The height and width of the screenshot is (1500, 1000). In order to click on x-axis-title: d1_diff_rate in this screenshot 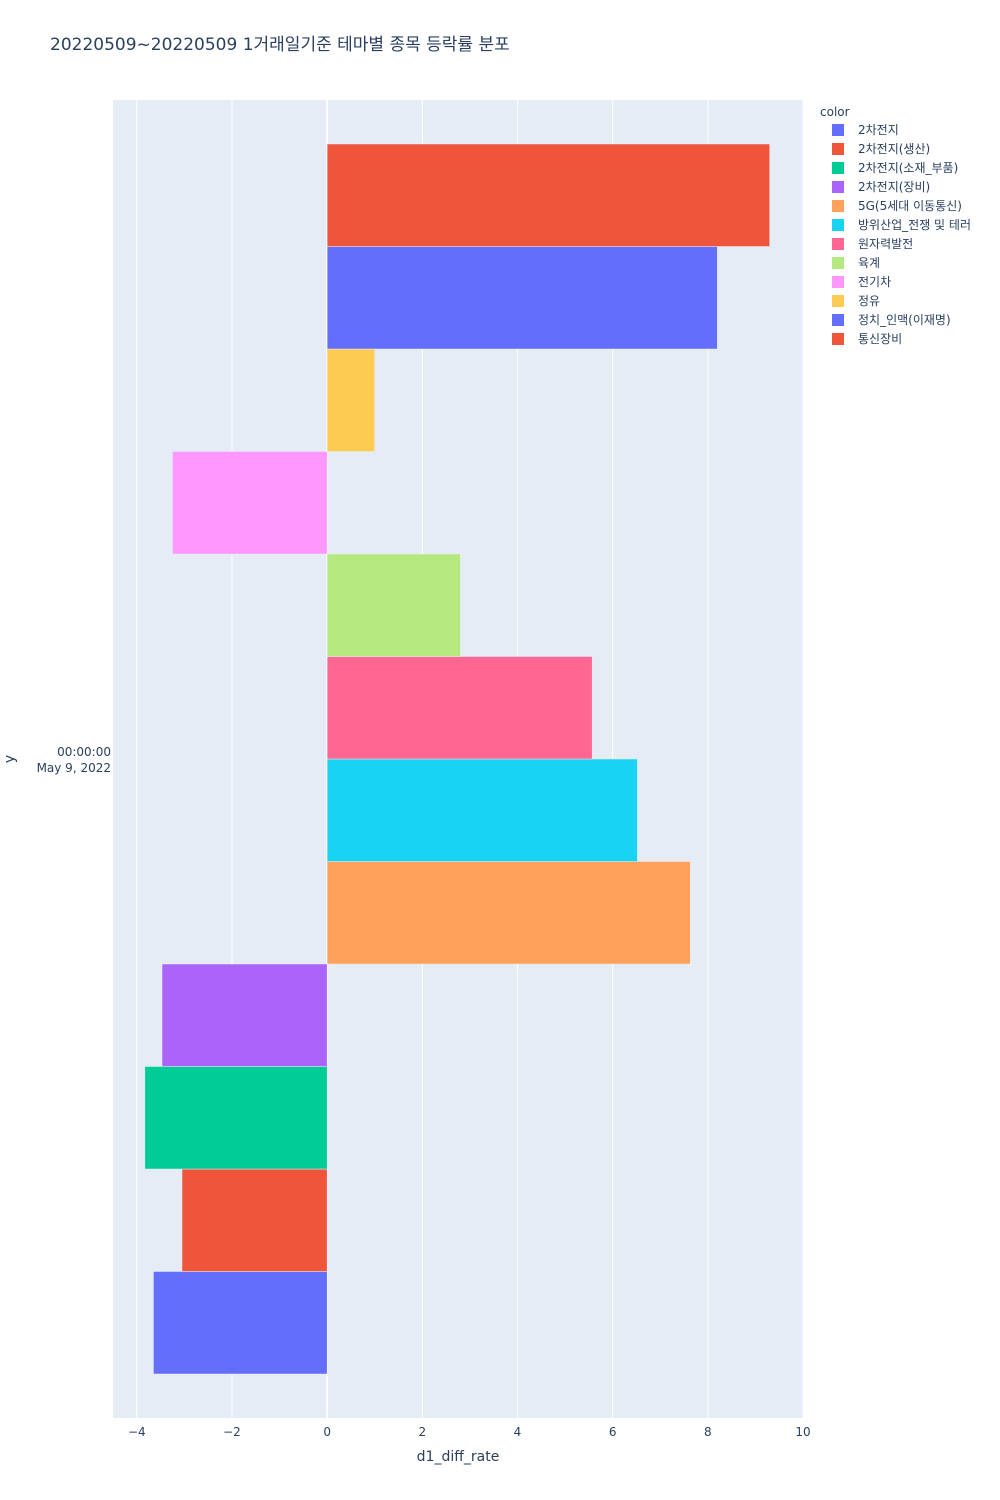, I will do `click(458, 1457)`.